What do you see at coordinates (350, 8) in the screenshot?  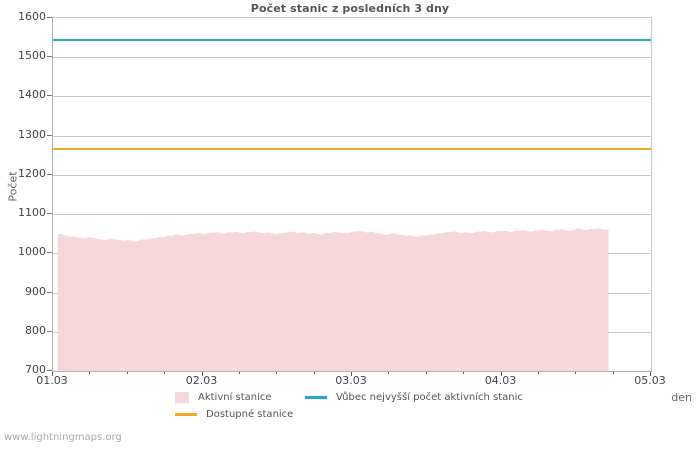 I see `chart-title: Počet stanic z posledních 3 dny` at bounding box center [350, 8].